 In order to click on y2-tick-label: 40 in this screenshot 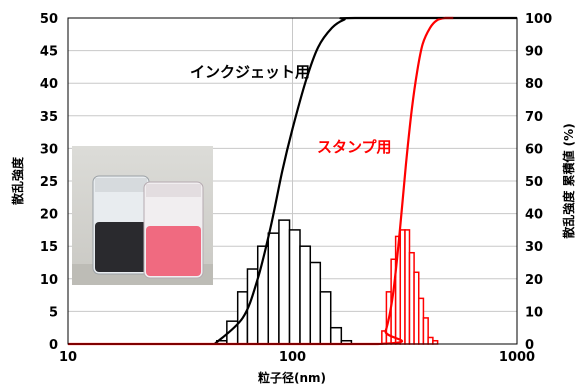, I will do `click(534, 215)`.